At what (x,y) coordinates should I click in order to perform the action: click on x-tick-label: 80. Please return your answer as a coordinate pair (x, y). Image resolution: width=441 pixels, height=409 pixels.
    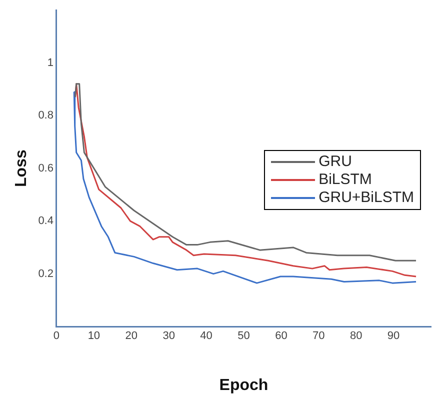
    Looking at the image, I should click on (356, 336).